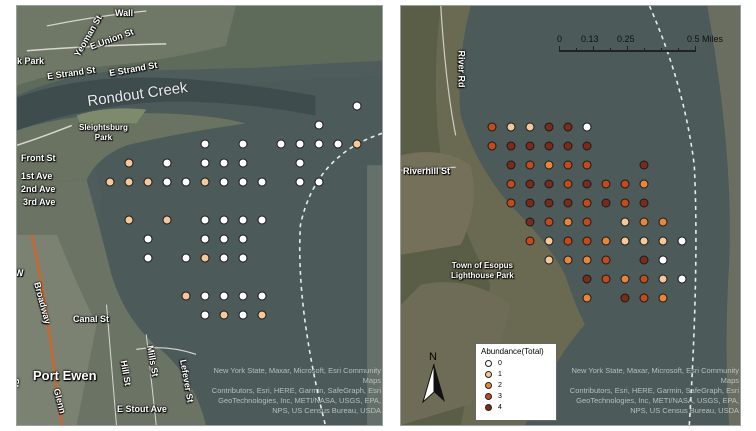 Image resolution: width=756 pixels, height=431 pixels. What do you see at coordinates (500, 363) in the screenshot?
I see `legend-label: 0` at bounding box center [500, 363].